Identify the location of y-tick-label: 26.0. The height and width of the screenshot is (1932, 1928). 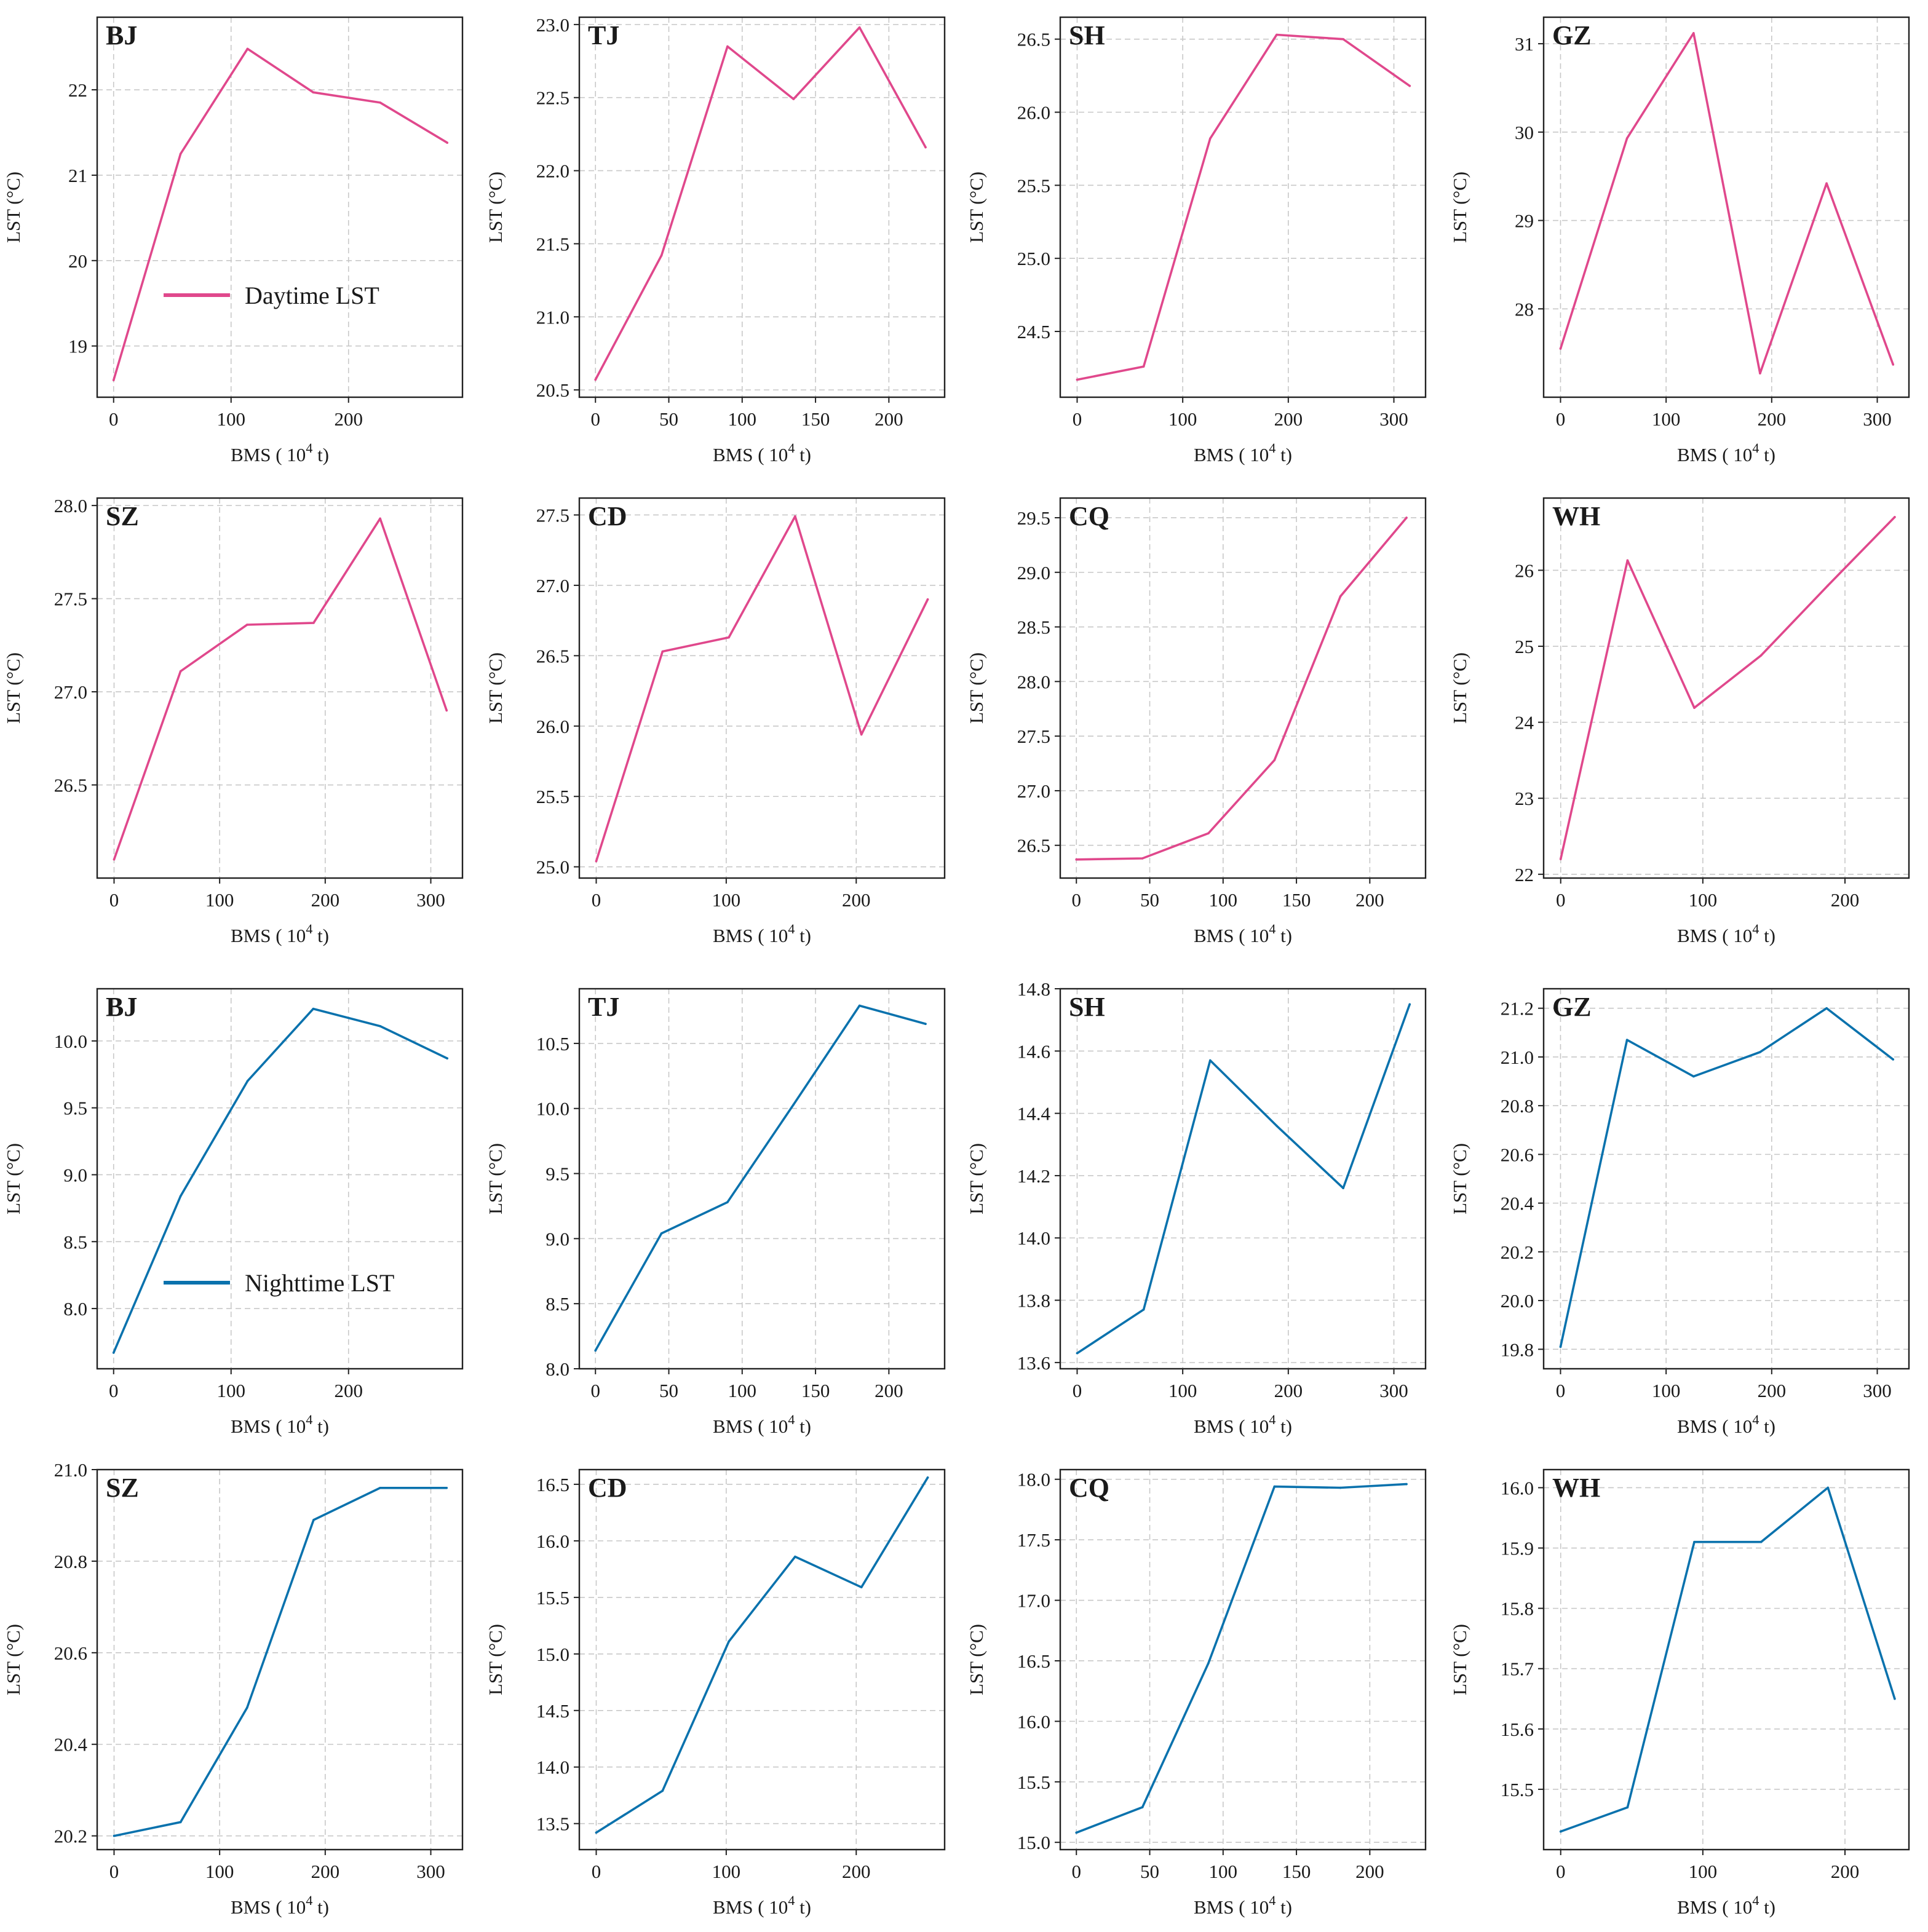
(1033, 113).